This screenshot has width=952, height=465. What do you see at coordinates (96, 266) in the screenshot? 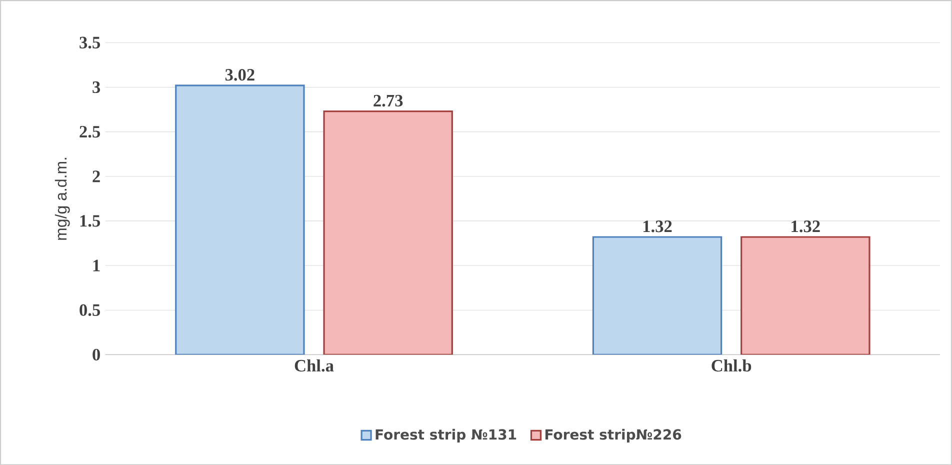
I see `y-tick-label: 1` at bounding box center [96, 266].